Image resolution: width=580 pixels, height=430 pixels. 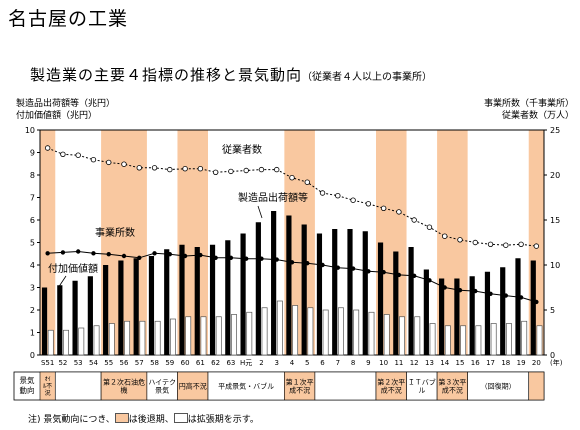 I want to click on page-title: 名古屋の工業, so click(x=68, y=19).